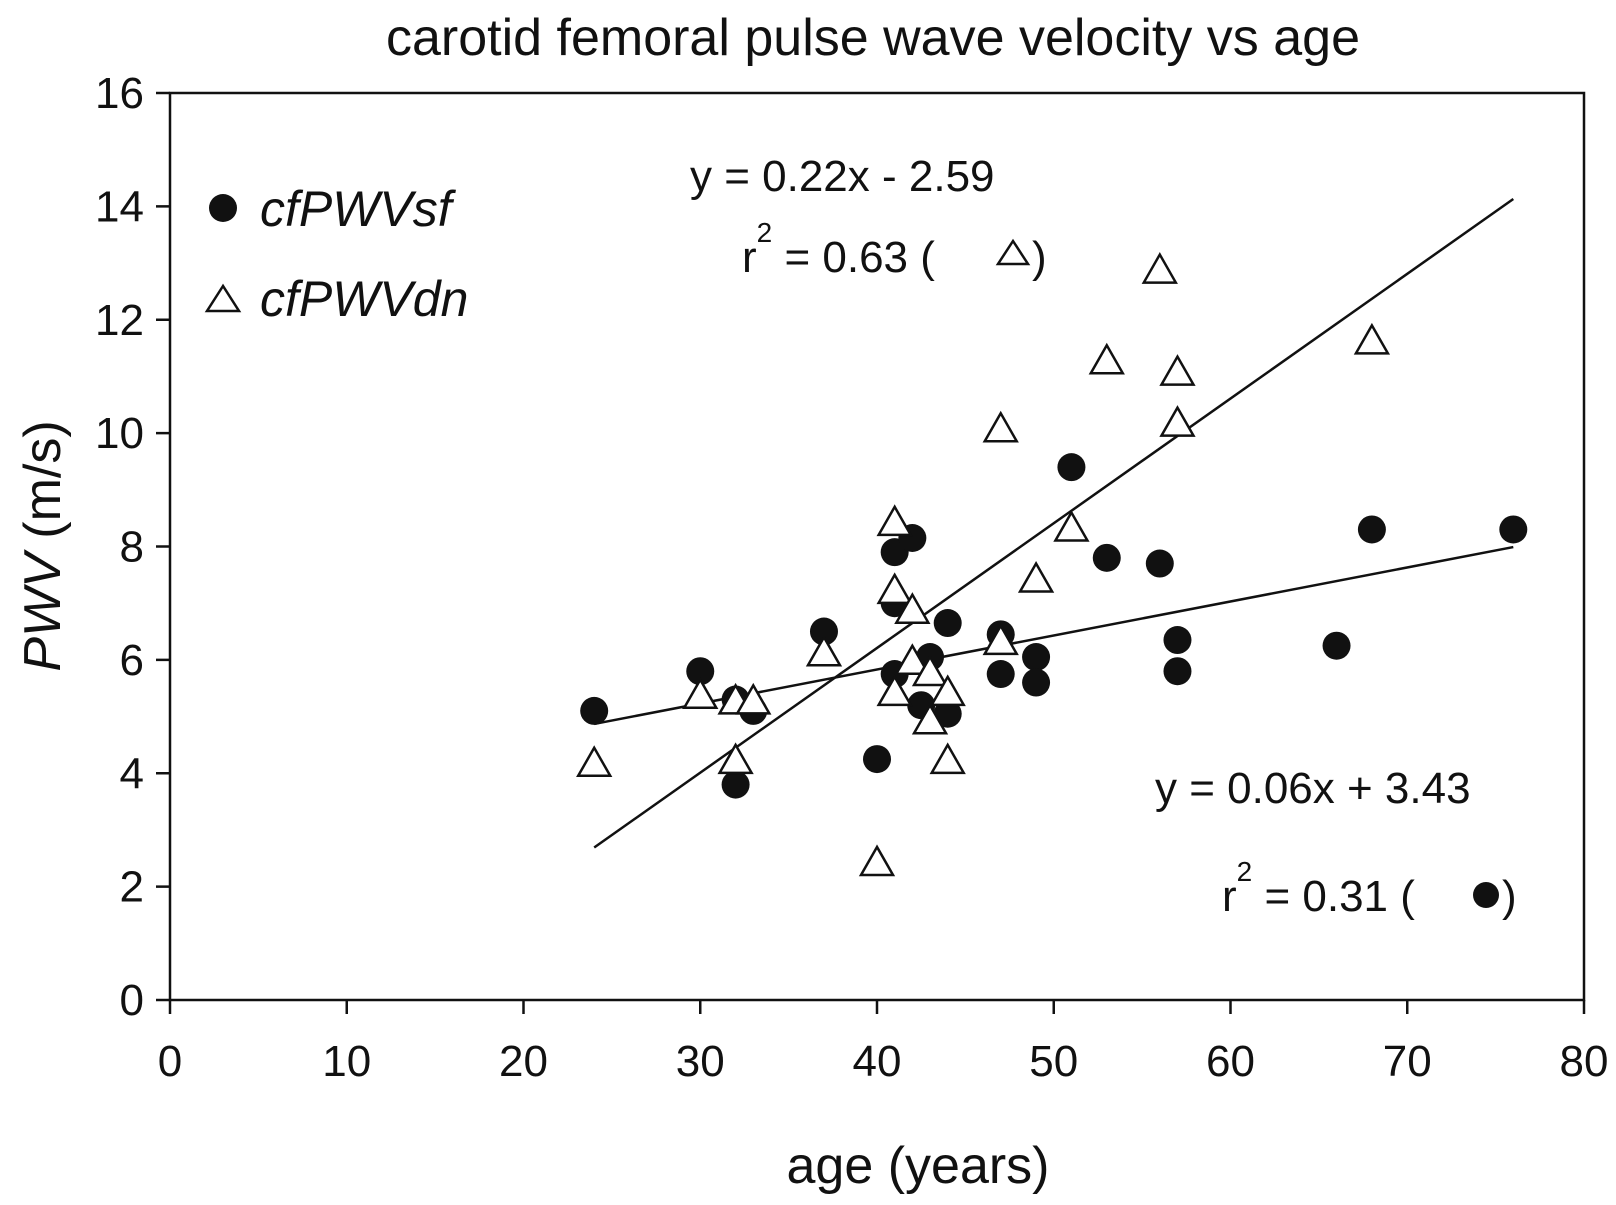 This screenshot has width=1616, height=1205. What do you see at coordinates (132, 1000) in the screenshot?
I see `y-tick-label: 0` at bounding box center [132, 1000].